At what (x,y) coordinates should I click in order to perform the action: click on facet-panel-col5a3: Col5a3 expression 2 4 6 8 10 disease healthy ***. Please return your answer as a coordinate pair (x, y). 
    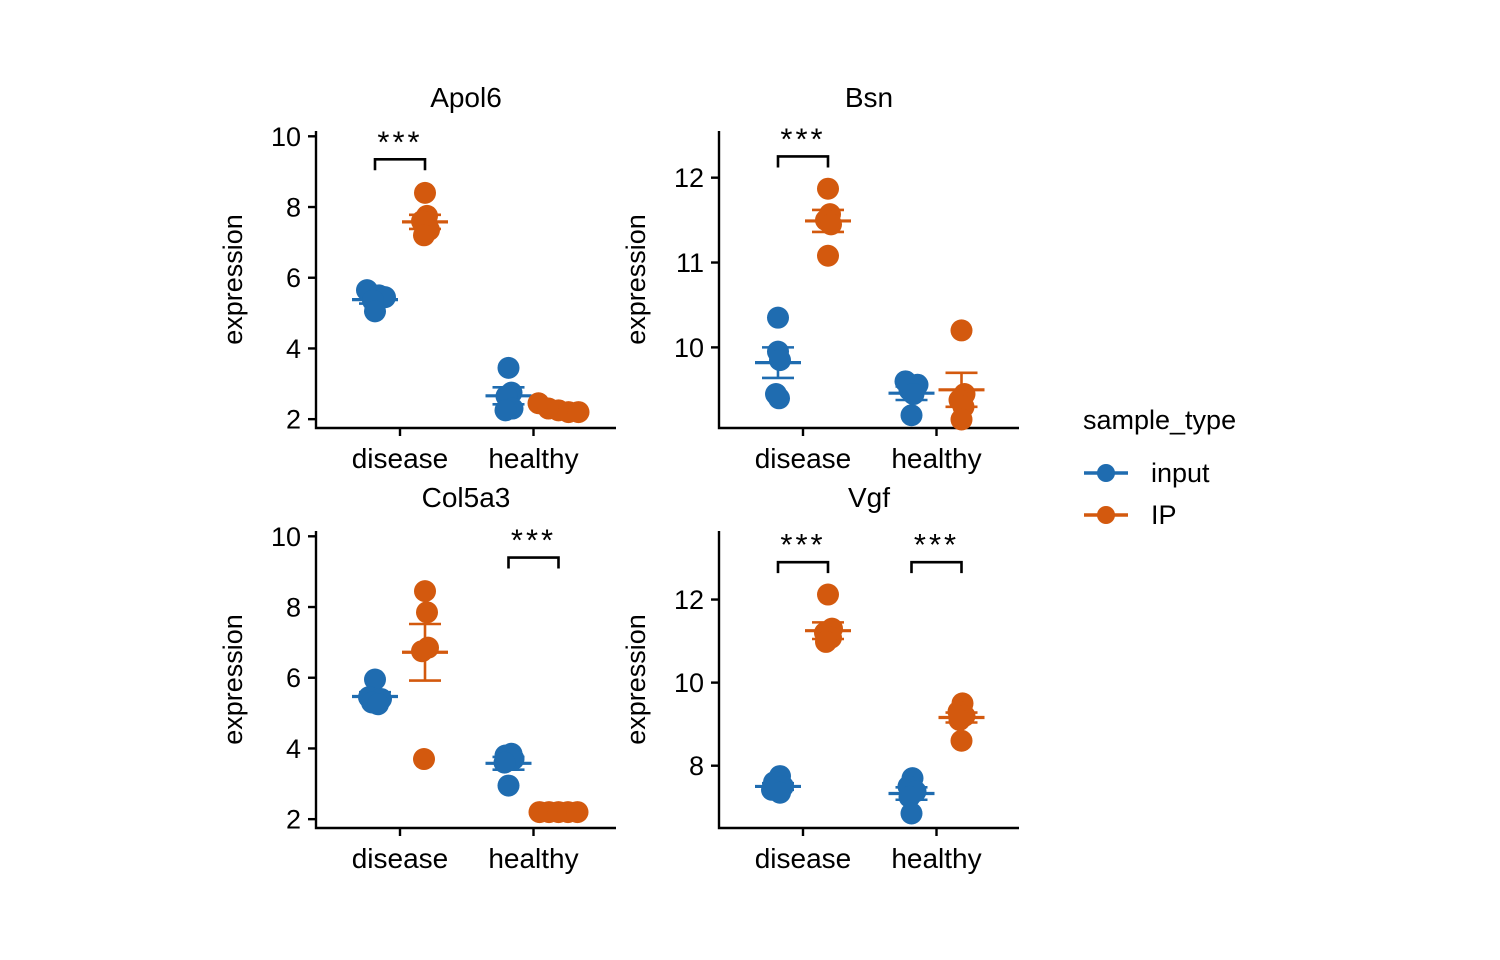
    Looking at the image, I should click on (417, 678).